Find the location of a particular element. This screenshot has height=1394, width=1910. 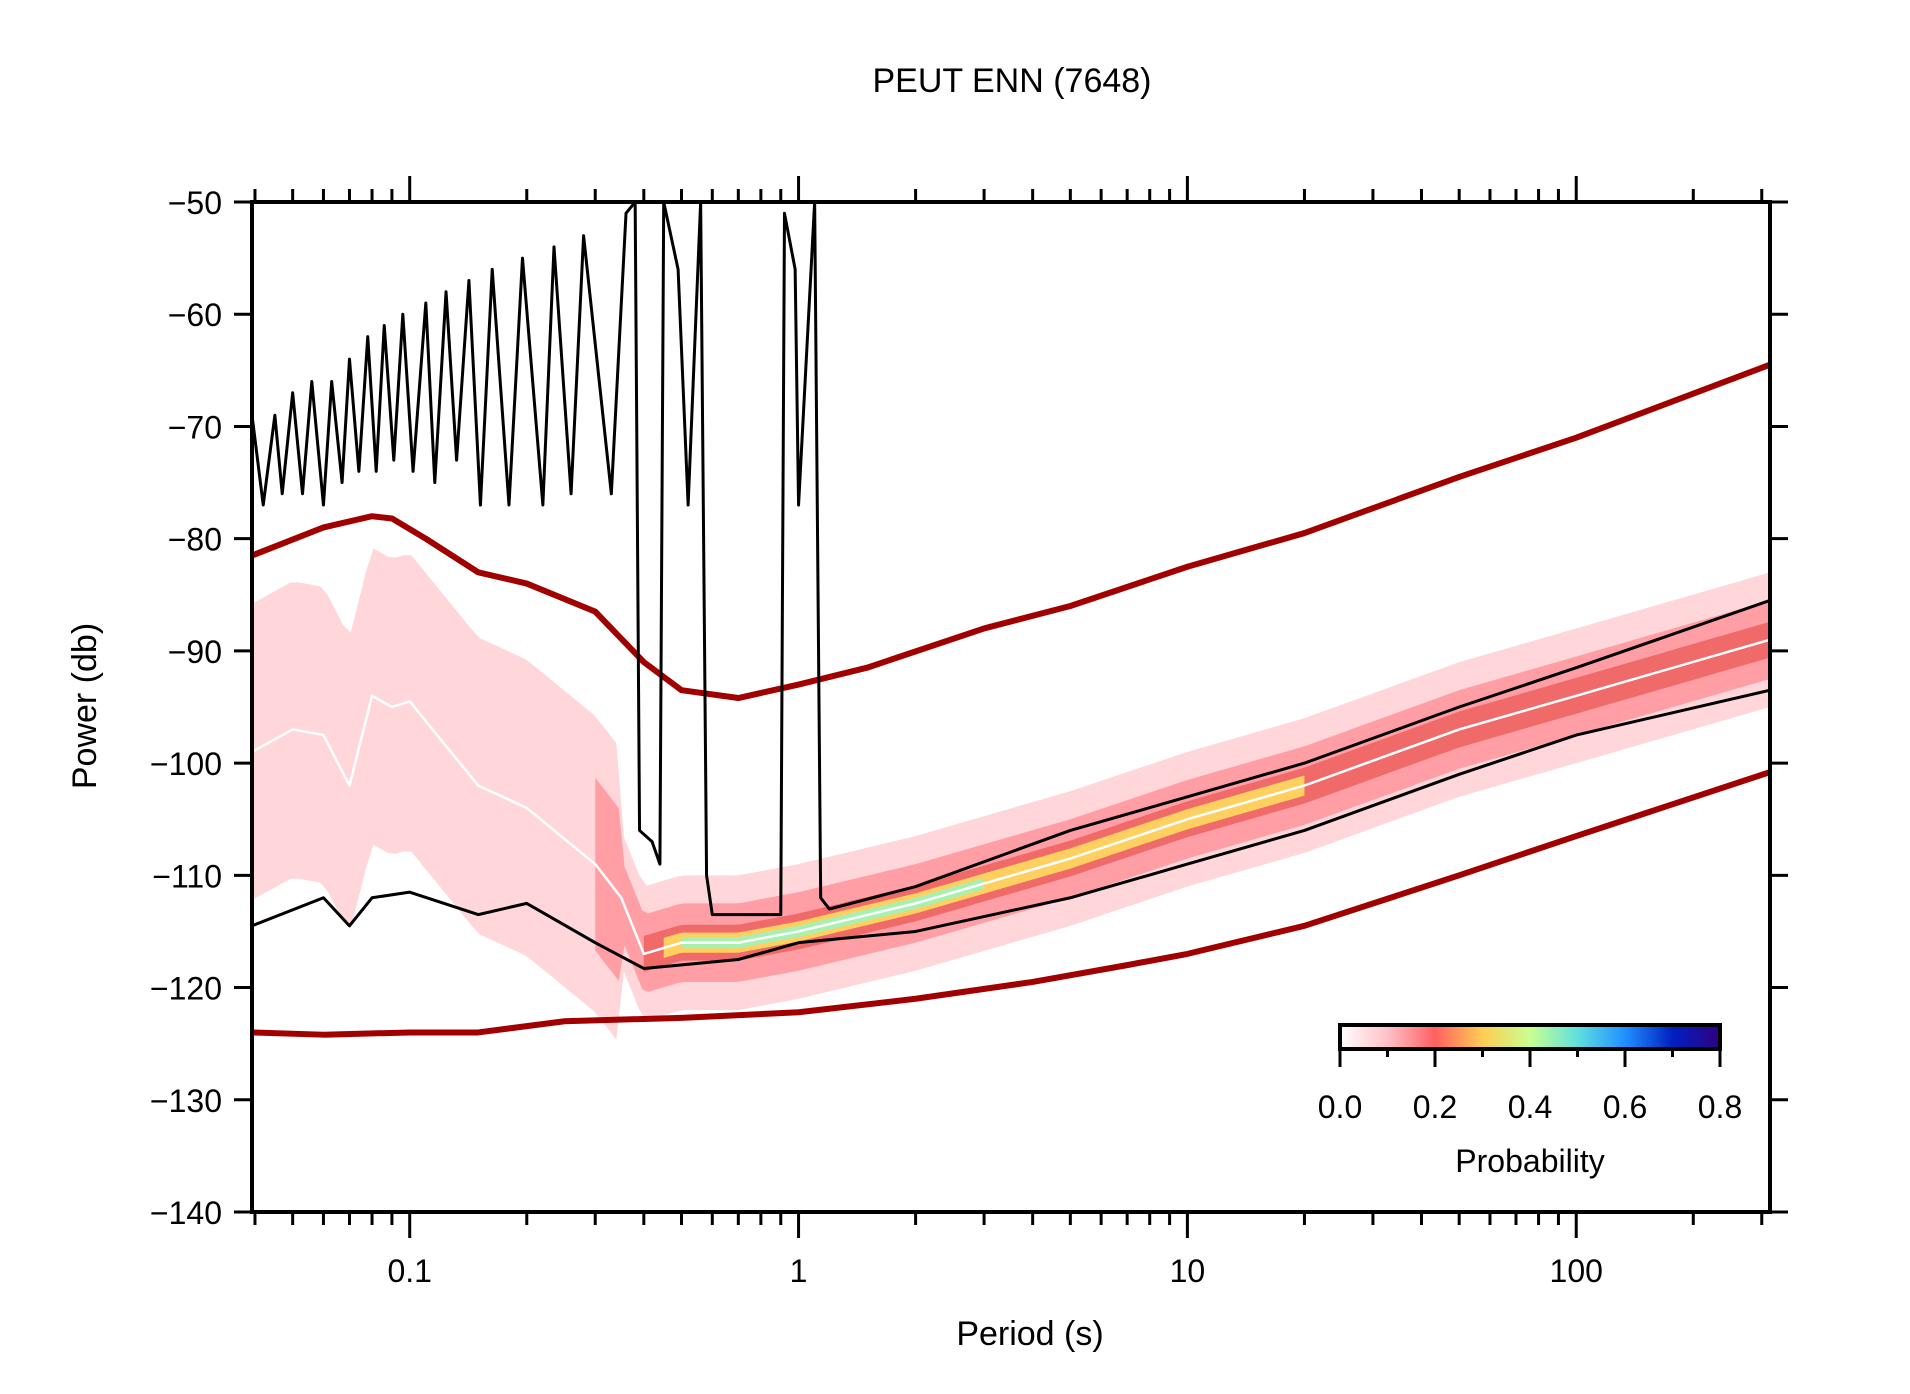

y-tick-label: −140 is located at coordinates (186, 1213).